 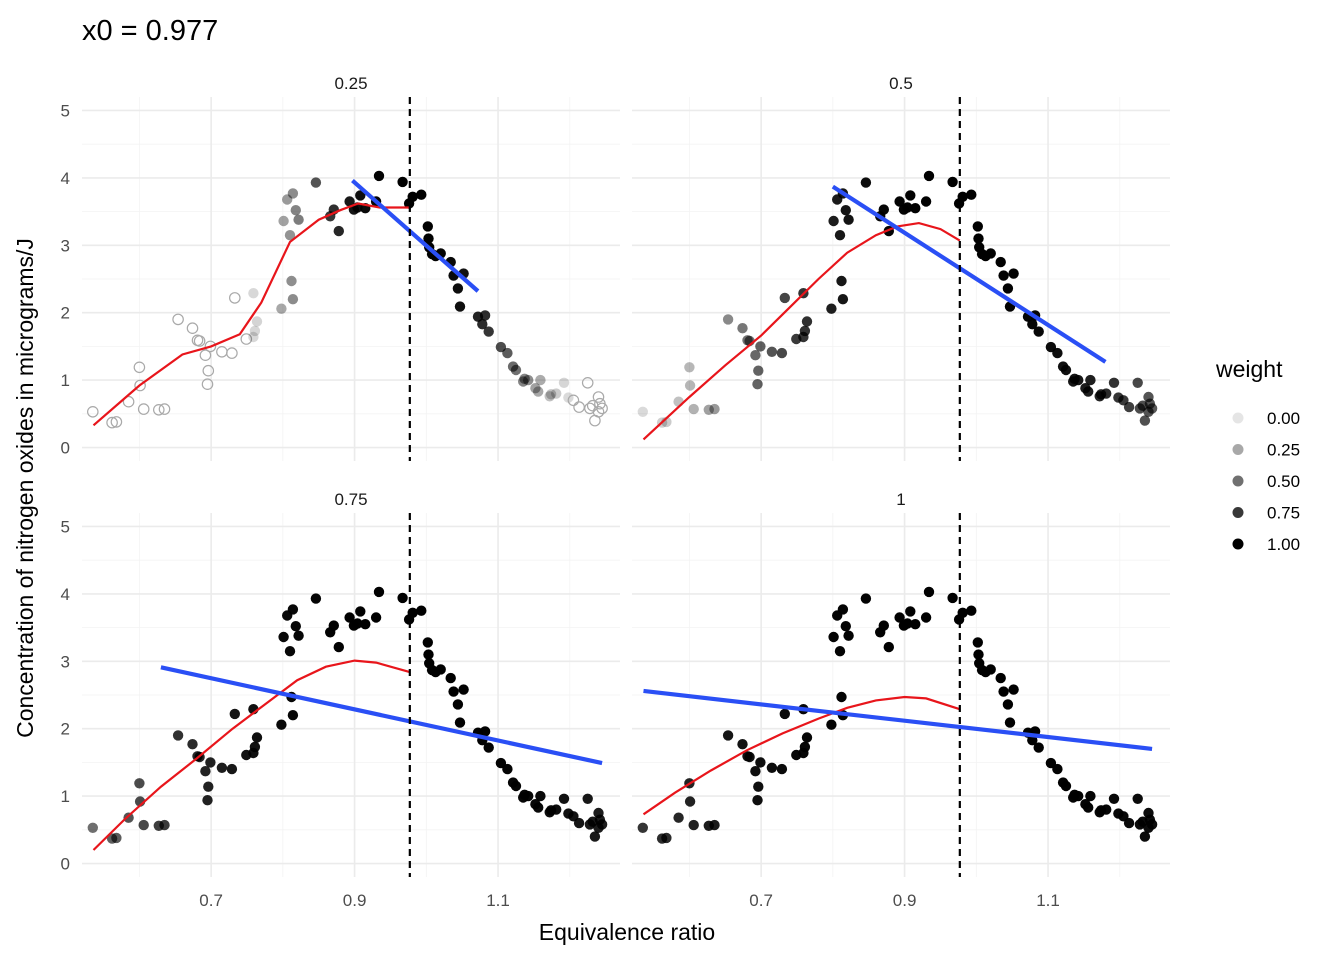 What do you see at coordinates (898, 720) in the screenshot?
I see `weighted-fit-line` at bounding box center [898, 720].